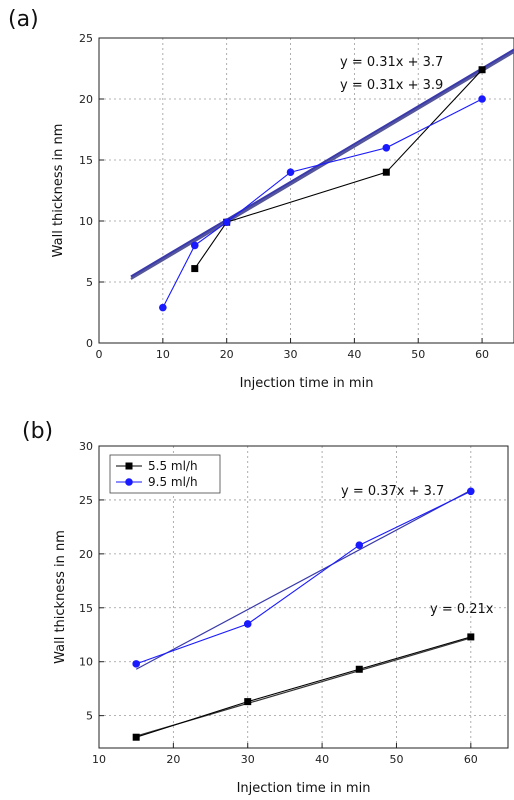 The width and height of the screenshot is (514, 800). Describe the element at coordinates (482, 354) in the screenshot. I see `panel-a-xtick-label: 60` at that location.